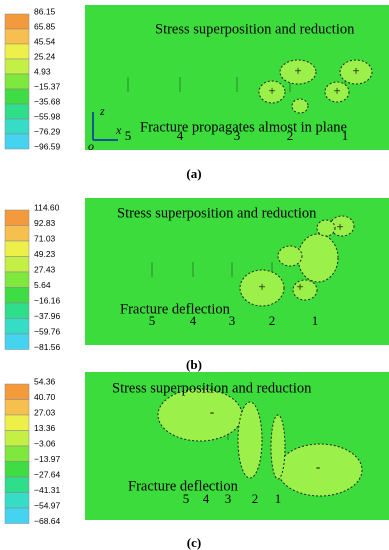  What do you see at coordinates (47, 101) in the screenshot?
I see `colorbar-label: −35.68` at bounding box center [47, 101].